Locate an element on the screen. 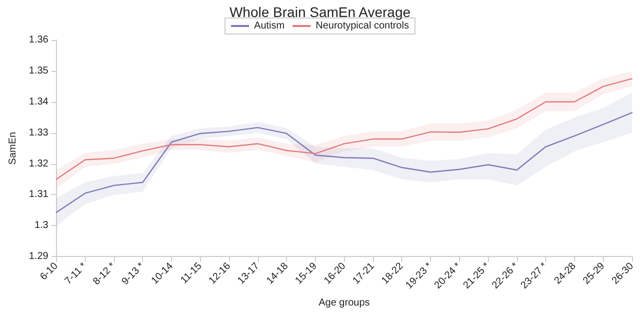 The image size is (640, 313). y-tick-label: 1.32 is located at coordinates (38, 164).